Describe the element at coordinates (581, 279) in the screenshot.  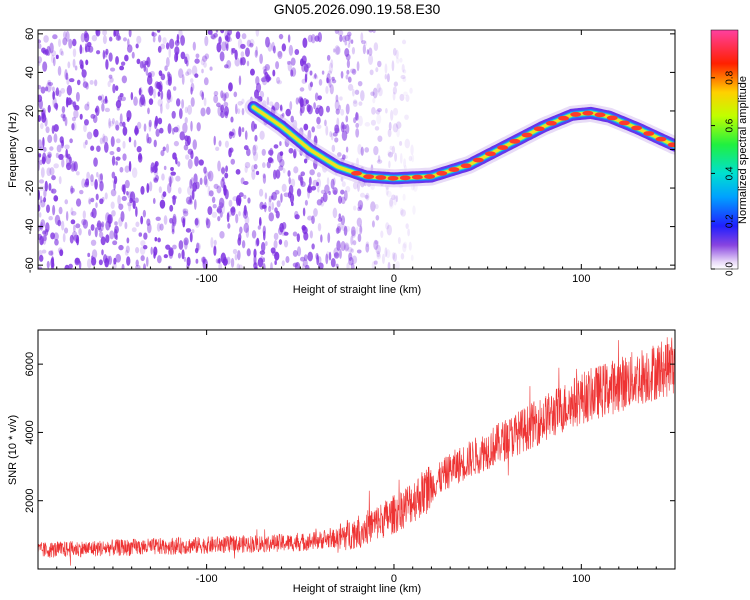
I see `x-tick-label: 100` at that location.